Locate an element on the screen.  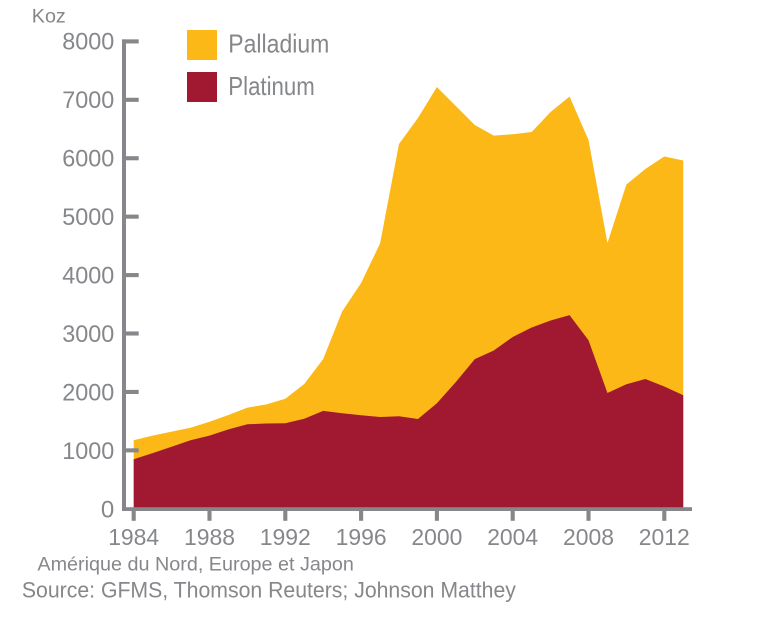
svg-text: 1996 is located at coordinates (361, 537).